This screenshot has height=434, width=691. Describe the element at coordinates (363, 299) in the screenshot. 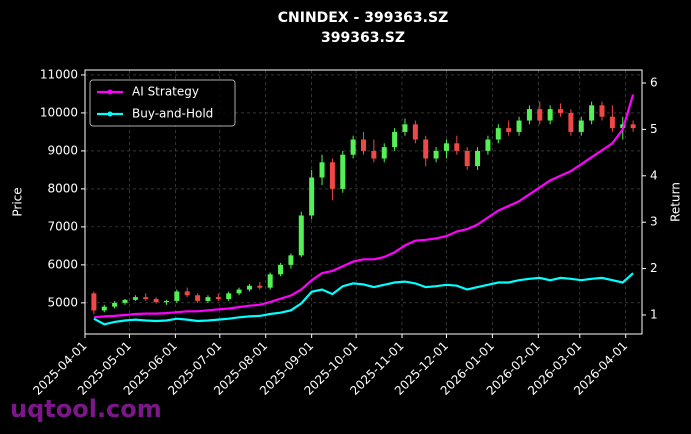

I see `line-series` at that location.